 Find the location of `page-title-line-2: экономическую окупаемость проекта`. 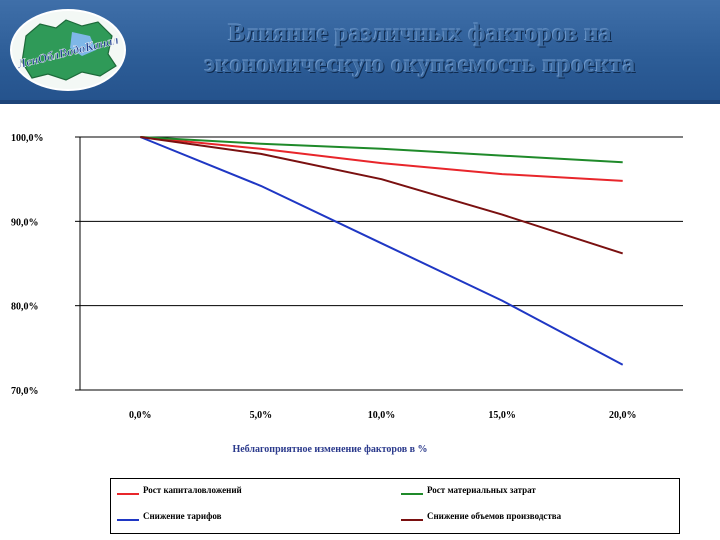

page-title-line-2: экономическую окупаемость проекта is located at coordinates (420, 64).